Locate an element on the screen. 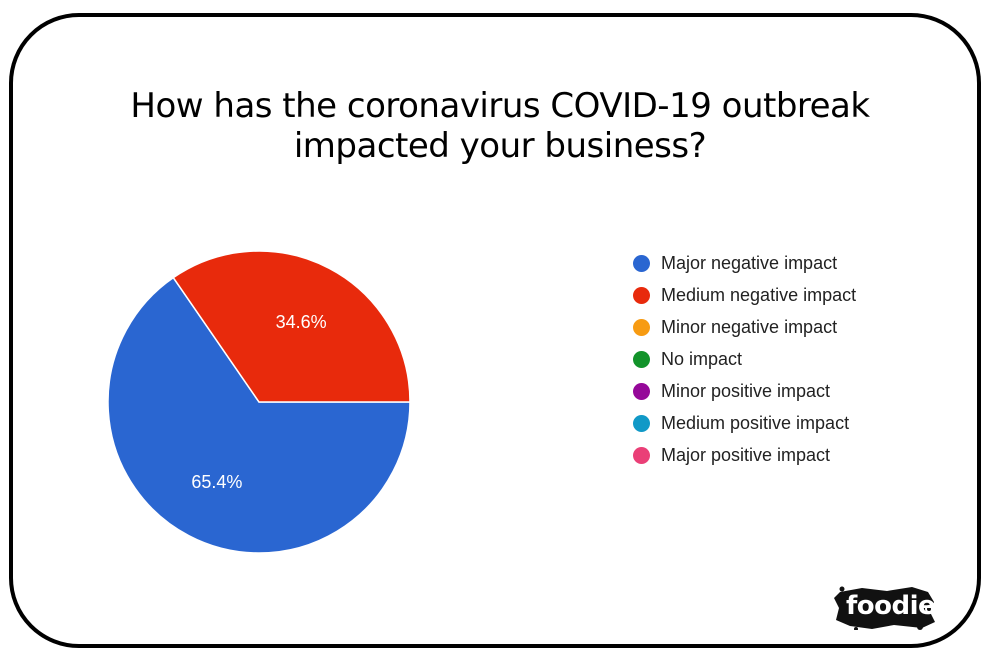 This screenshot has width=1000, height=666. legend-label: Medium negative impact is located at coordinates (759, 294).